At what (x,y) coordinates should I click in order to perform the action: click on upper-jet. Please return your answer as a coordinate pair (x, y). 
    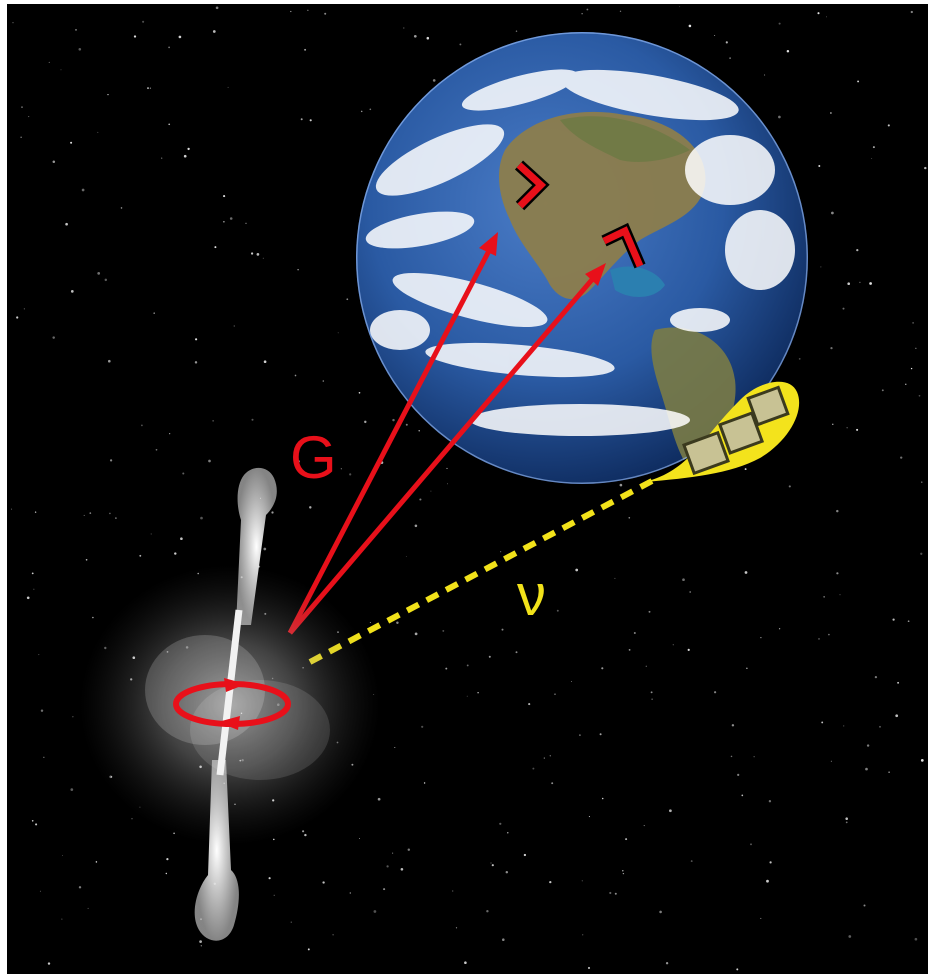
    Looking at the image, I should click on (256, 546).